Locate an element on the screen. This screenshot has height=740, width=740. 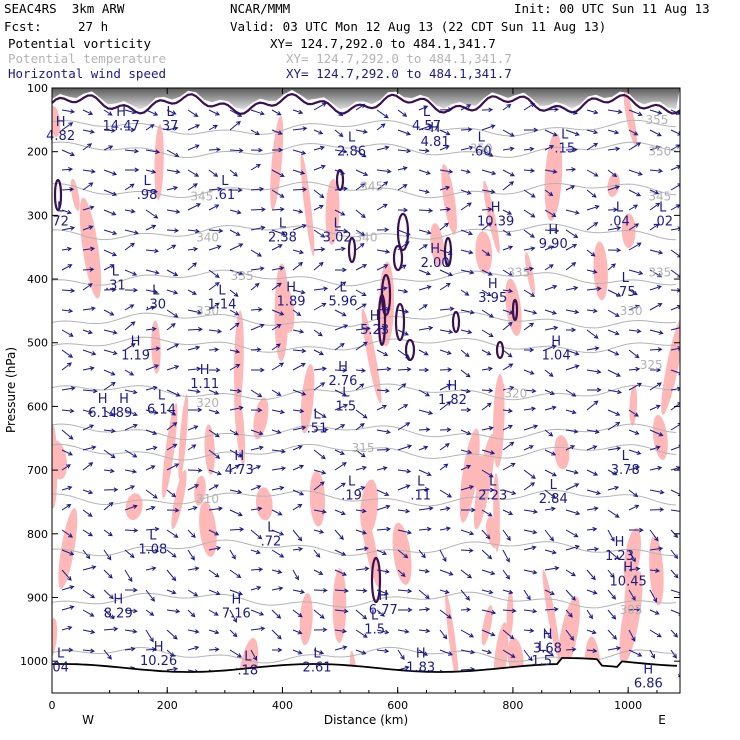
extremum-value: .30 is located at coordinates (155, 305).